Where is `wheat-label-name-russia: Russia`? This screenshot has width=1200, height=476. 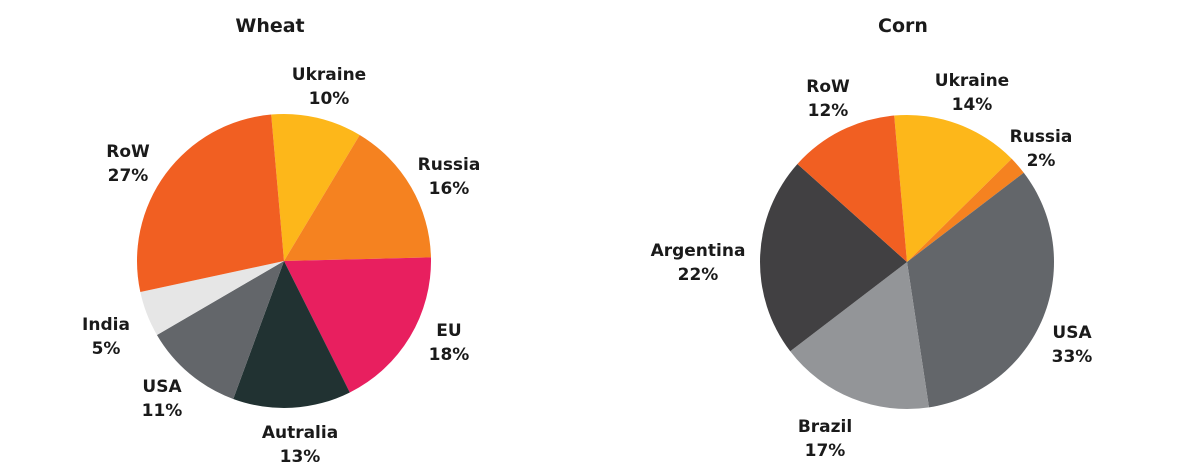 wheat-label-name-russia: Russia is located at coordinates (449, 165).